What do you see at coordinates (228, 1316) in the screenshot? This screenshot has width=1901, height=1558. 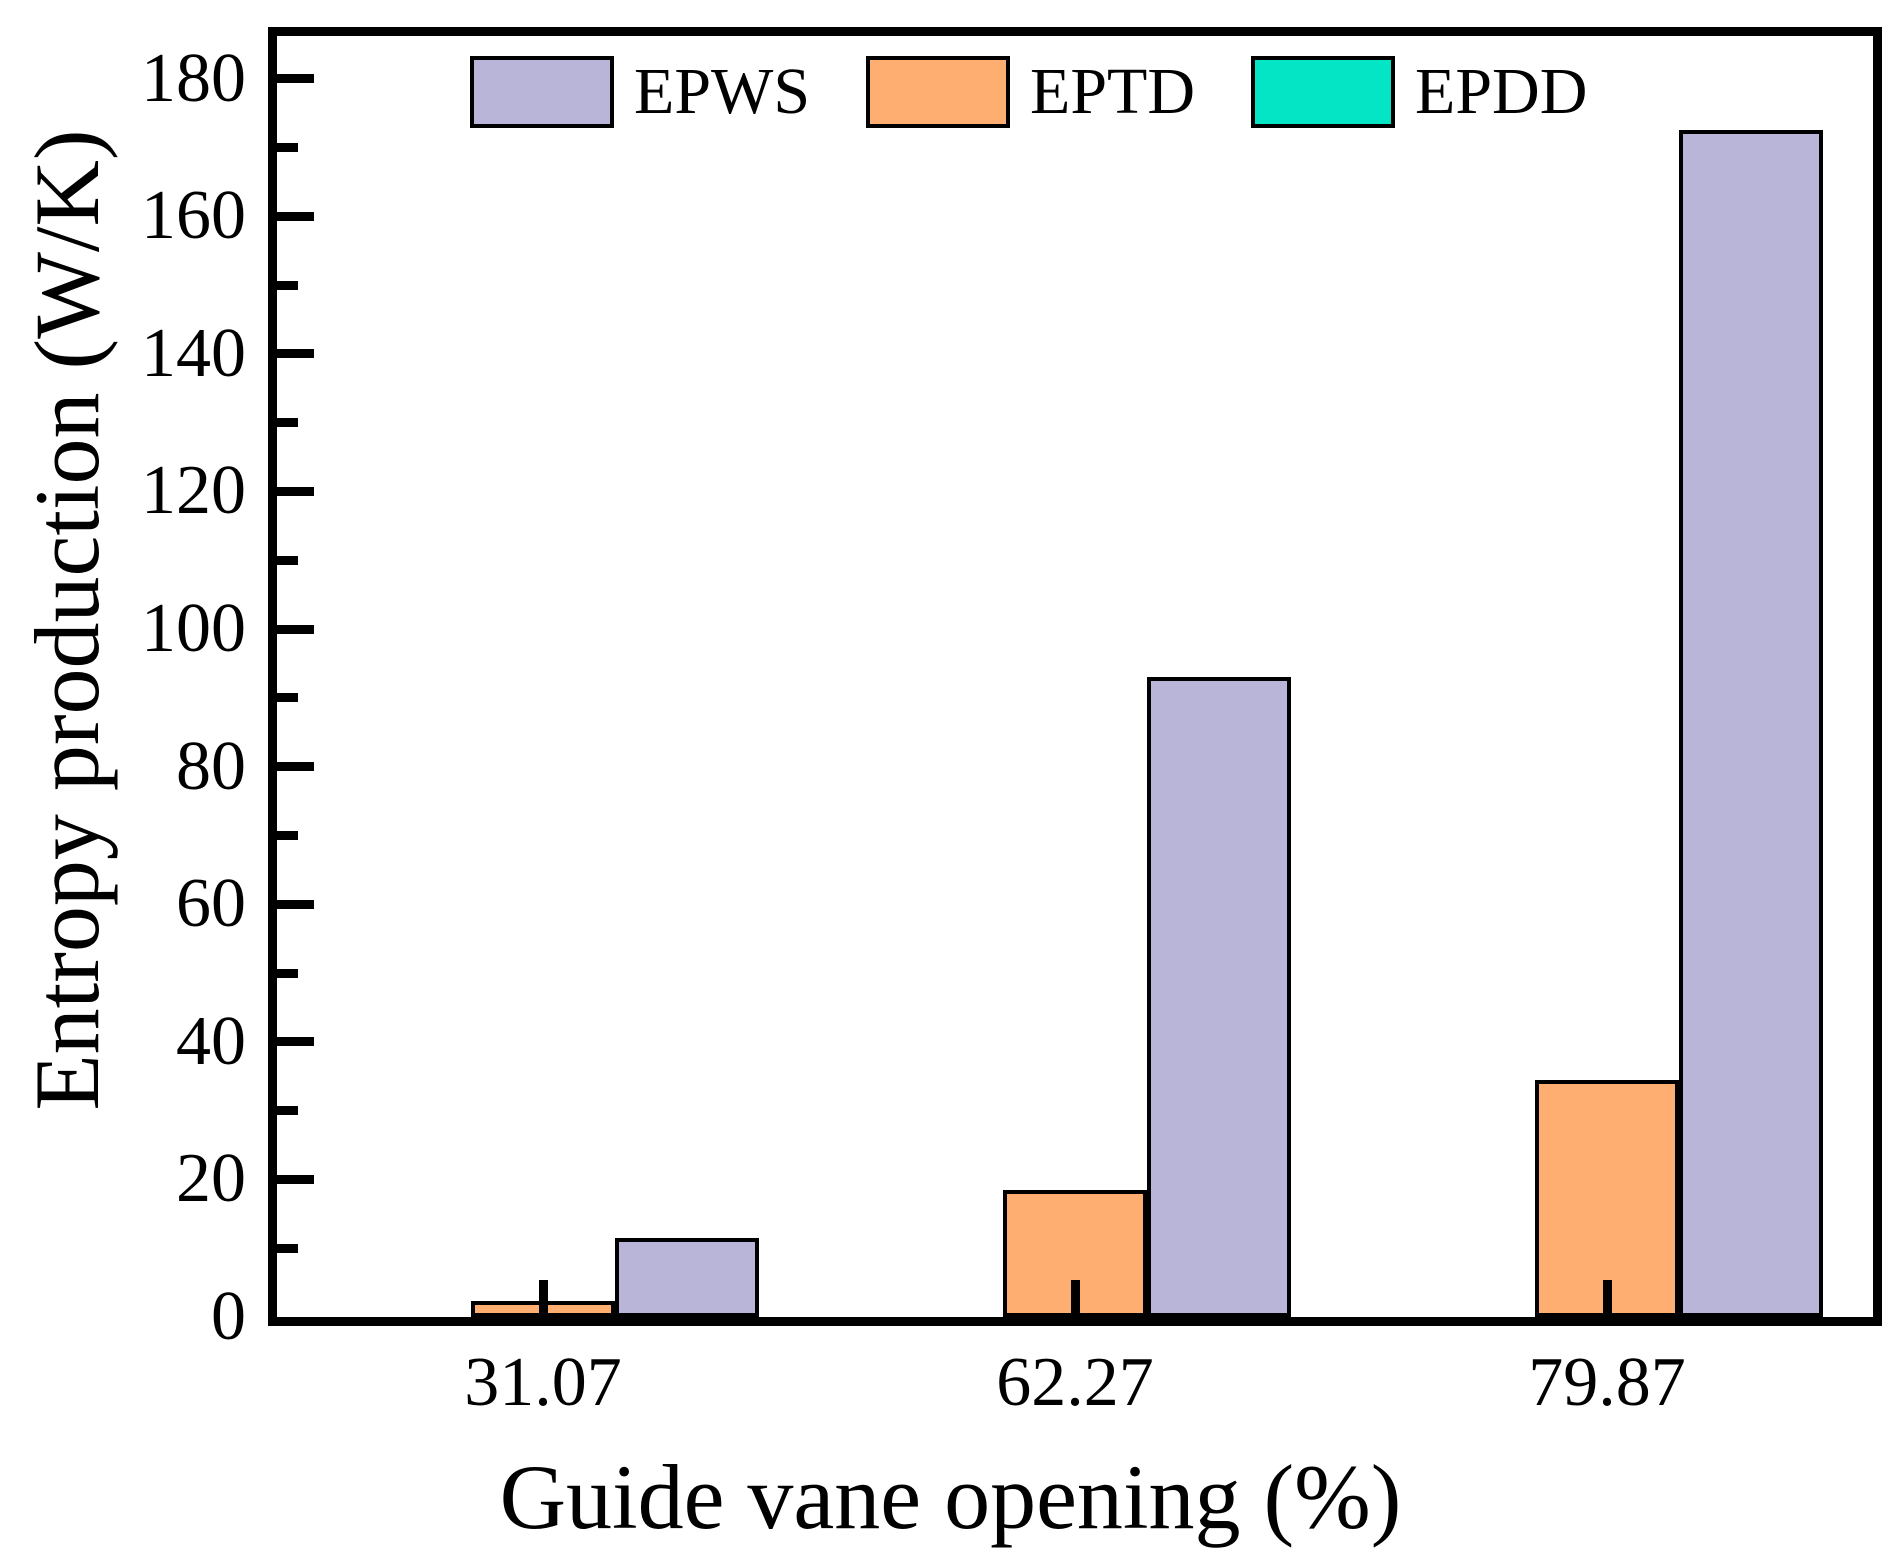 I see `y-tick-label-0: 0` at bounding box center [228, 1316].